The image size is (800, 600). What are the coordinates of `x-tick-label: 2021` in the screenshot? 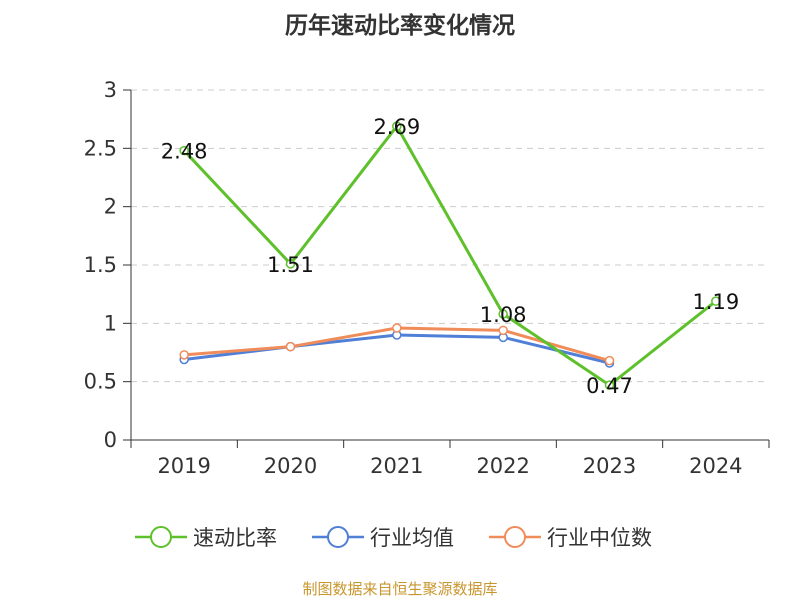 It's located at (396, 466).